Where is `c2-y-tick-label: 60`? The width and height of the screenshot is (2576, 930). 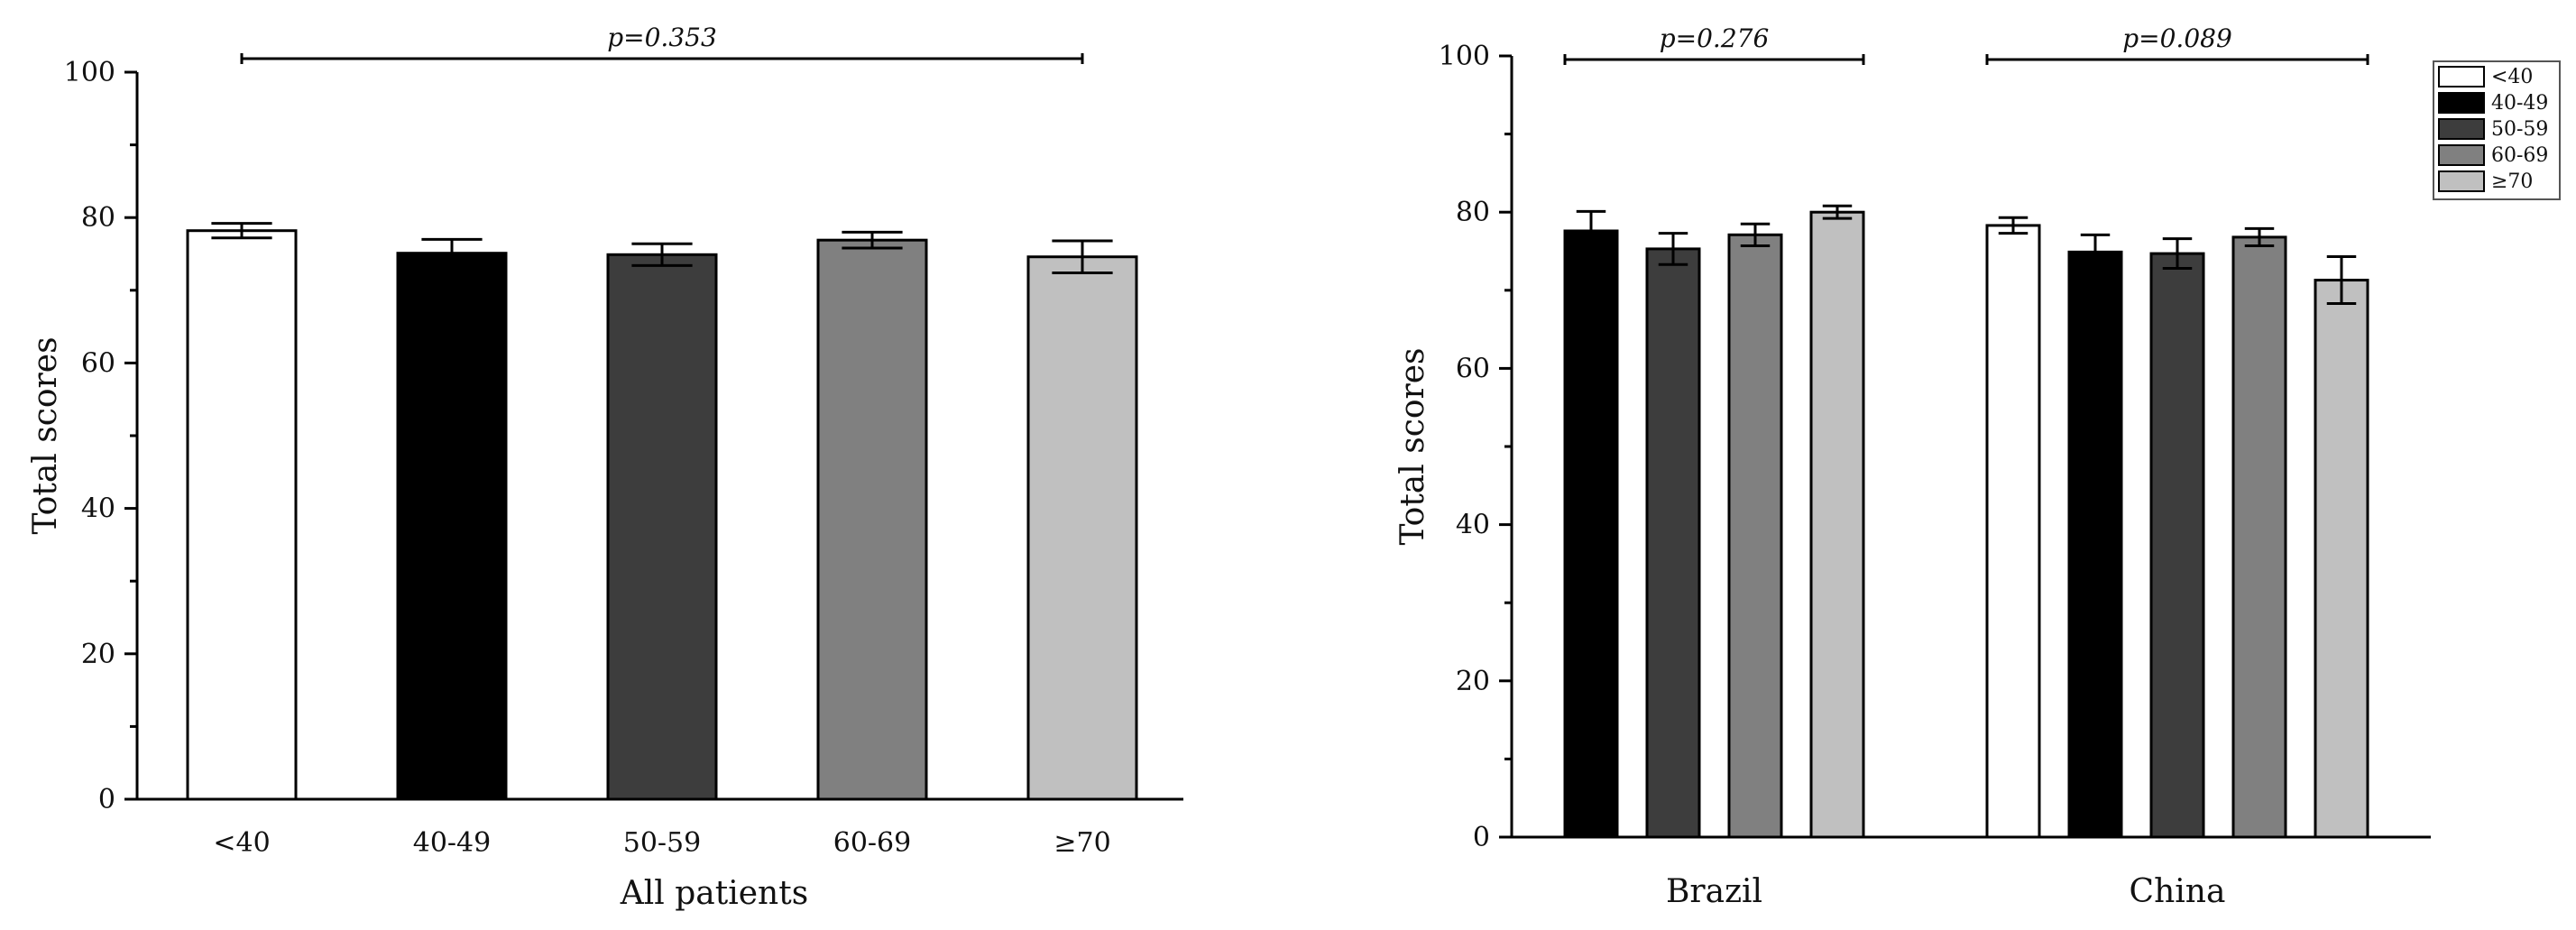 c2-y-tick-label: 60 is located at coordinates (1473, 369).